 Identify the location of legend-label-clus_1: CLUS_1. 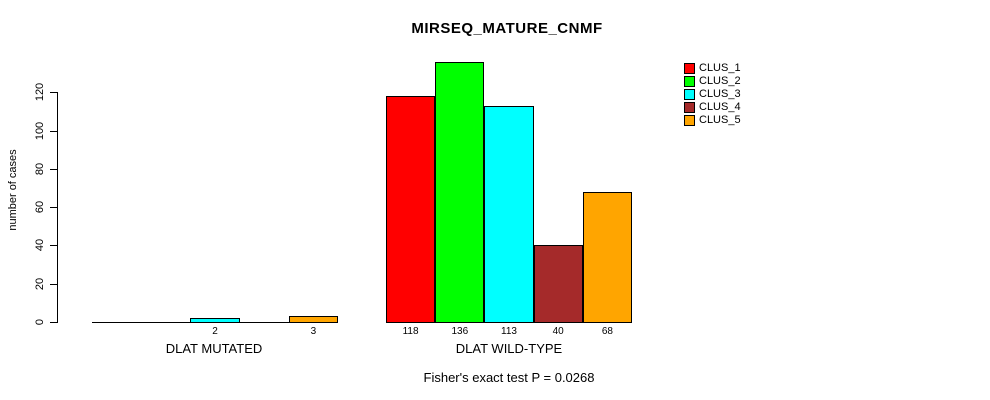
(720, 68).